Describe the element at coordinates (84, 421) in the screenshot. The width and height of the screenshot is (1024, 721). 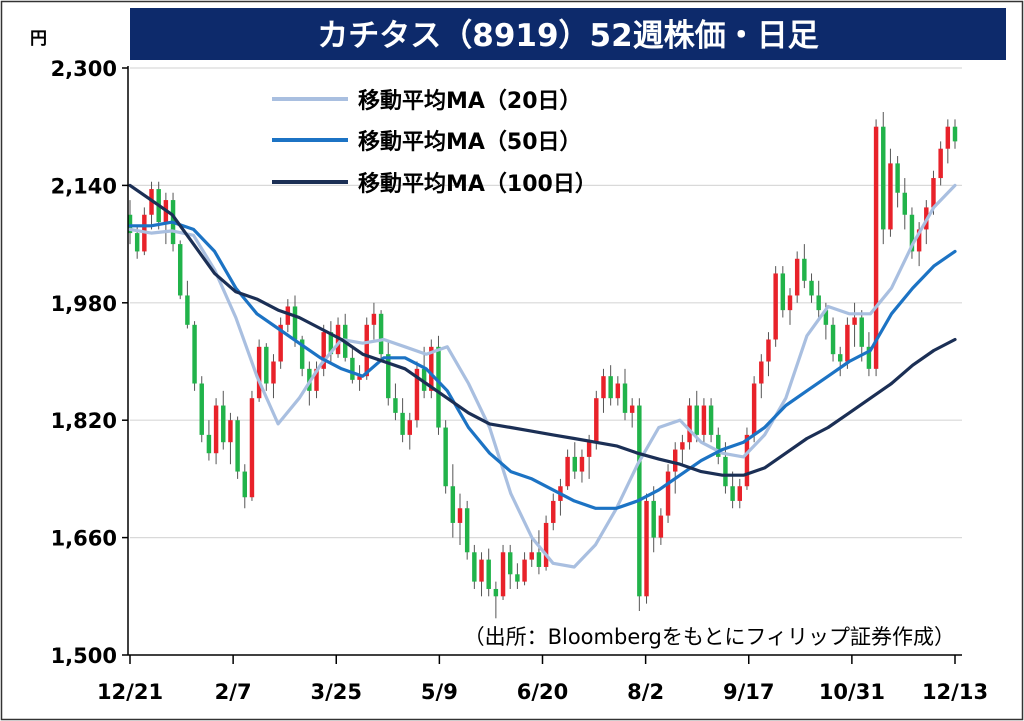
I see `y-tick-label: 1,820` at that location.